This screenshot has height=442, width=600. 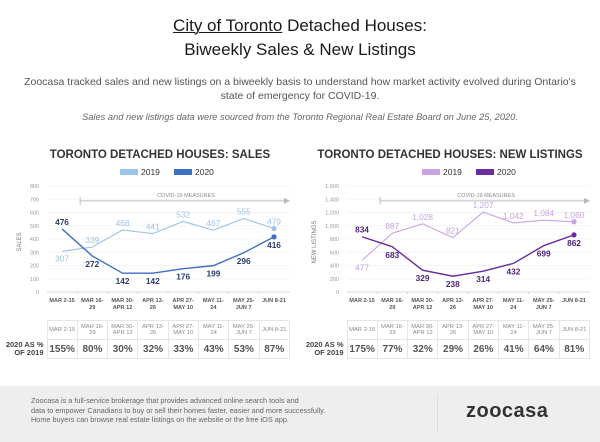 What do you see at coordinates (574, 243) in the screenshot?
I see `data-label-2020: 862` at bounding box center [574, 243].